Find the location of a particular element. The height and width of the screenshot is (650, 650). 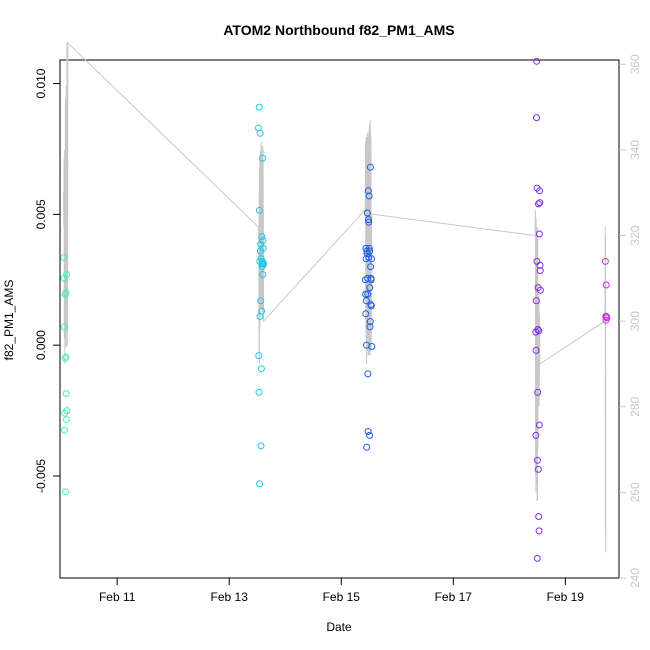

y2-tick-label: 260 is located at coordinates (635, 492).